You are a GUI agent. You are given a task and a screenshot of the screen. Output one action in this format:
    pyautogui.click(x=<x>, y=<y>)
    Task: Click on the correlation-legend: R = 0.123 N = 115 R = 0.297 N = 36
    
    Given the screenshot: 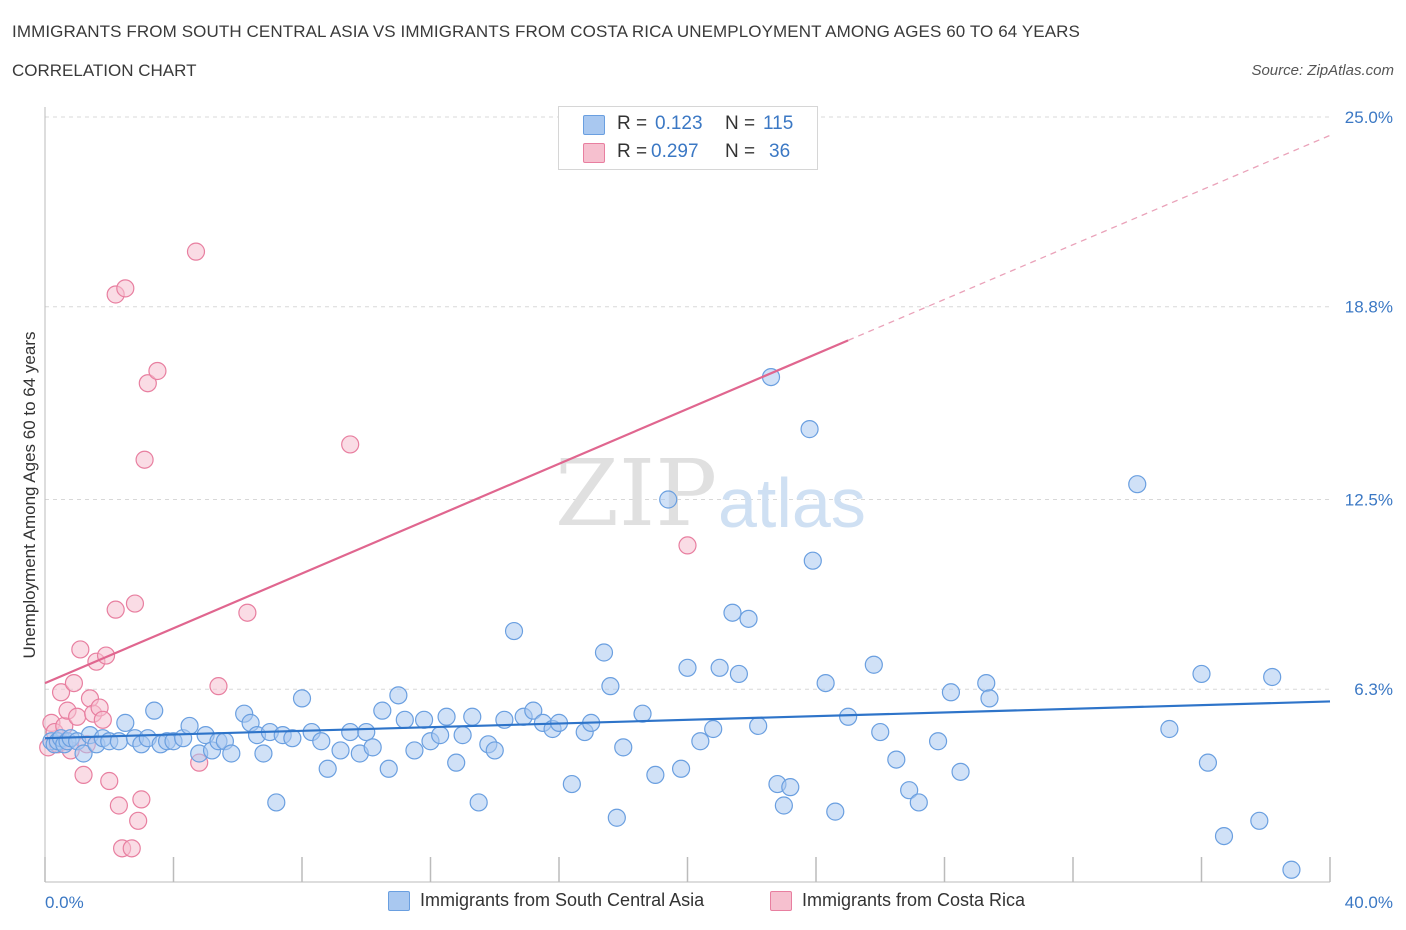 What is the action you would take?
    pyautogui.click(x=688, y=138)
    